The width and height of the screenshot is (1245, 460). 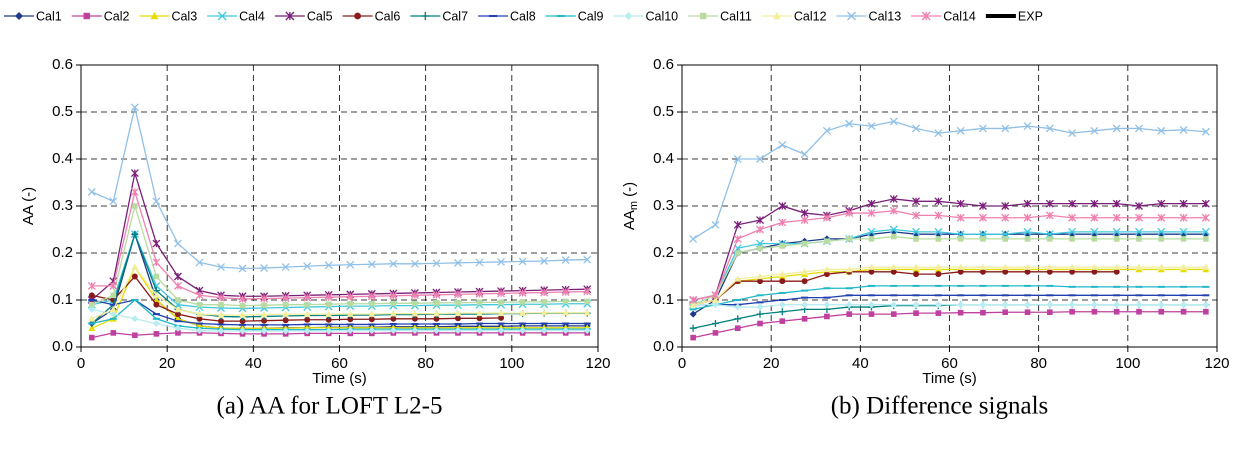 I want to click on y-axis-label: AA (-), so click(x=28, y=206).